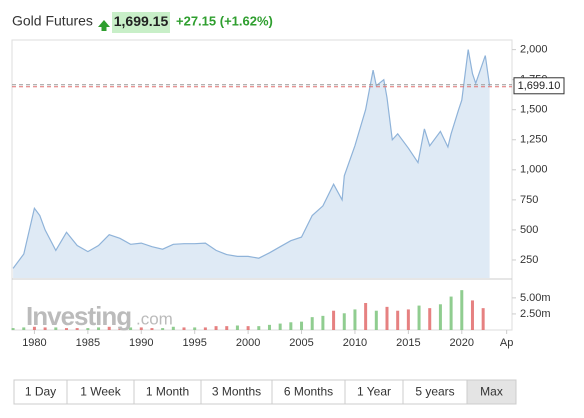 This screenshot has height=418, width=584. I want to click on x-tick-label: 2005, so click(301, 343).